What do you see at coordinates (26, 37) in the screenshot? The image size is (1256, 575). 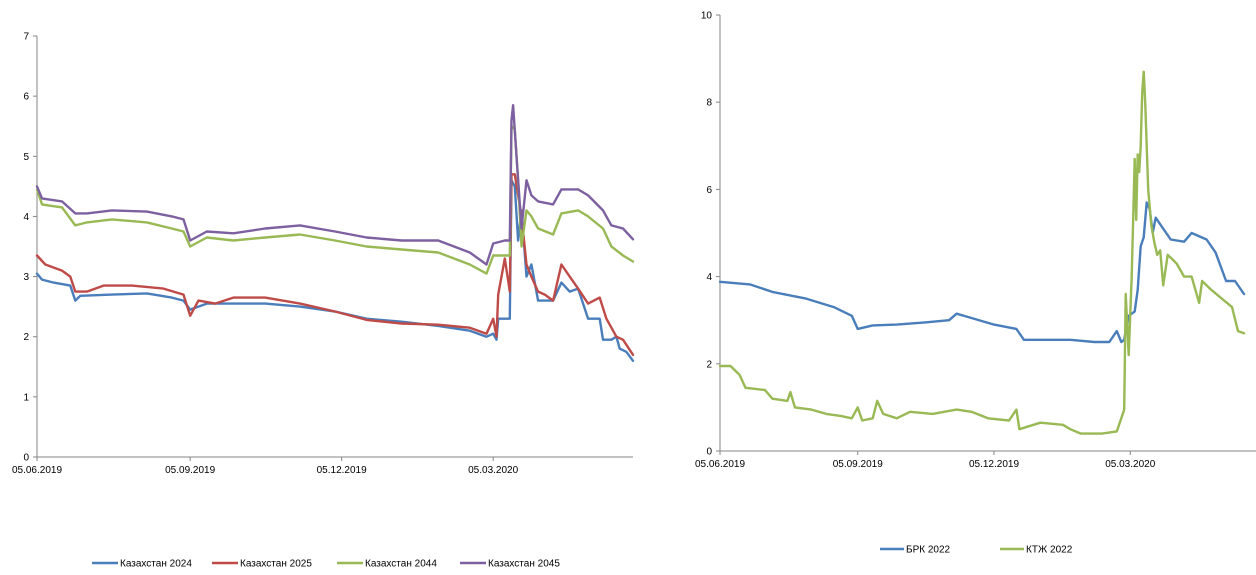 I see `y-tick-label: 7` at bounding box center [26, 37].